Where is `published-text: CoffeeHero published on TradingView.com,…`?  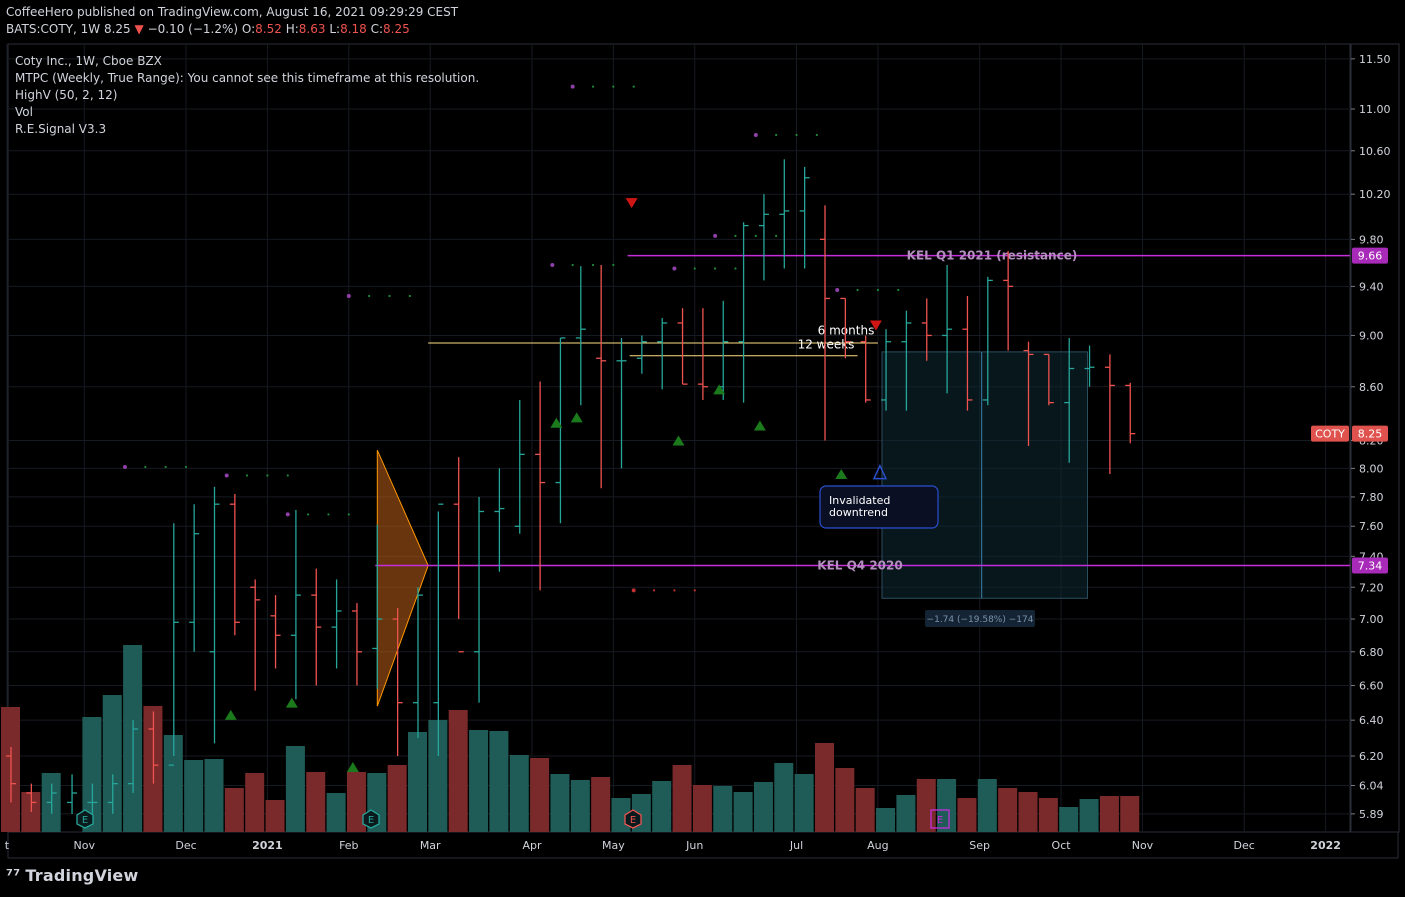 published-text: CoffeeHero published on TradingView.com,… is located at coordinates (232, 12).